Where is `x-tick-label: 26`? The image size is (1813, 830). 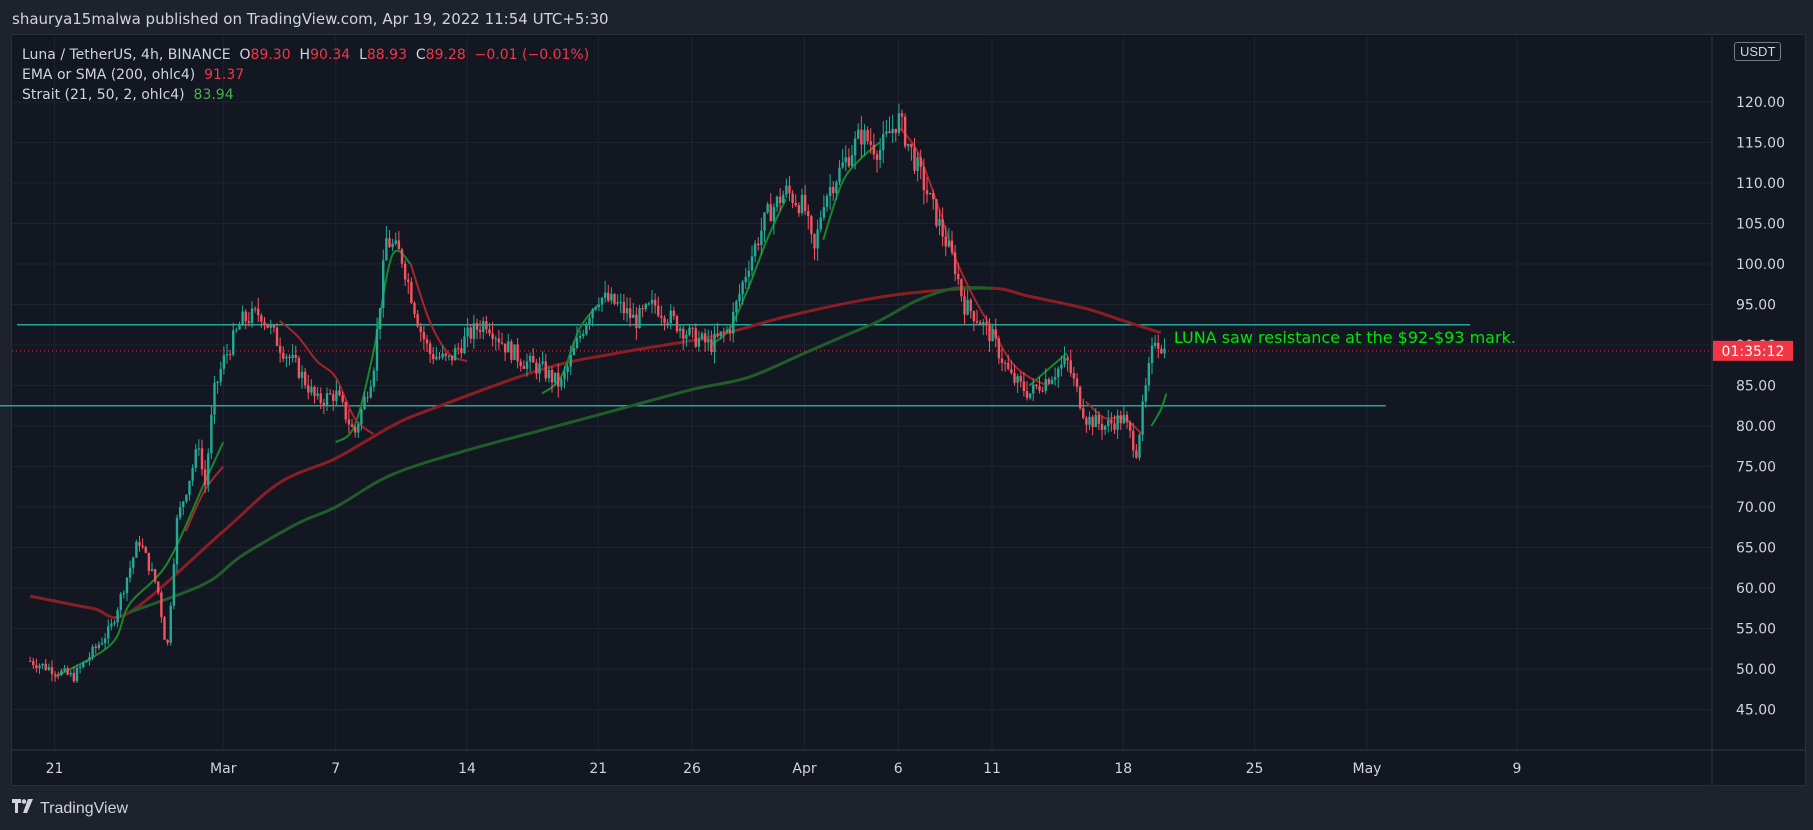
x-tick-label: 26 is located at coordinates (692, 769).